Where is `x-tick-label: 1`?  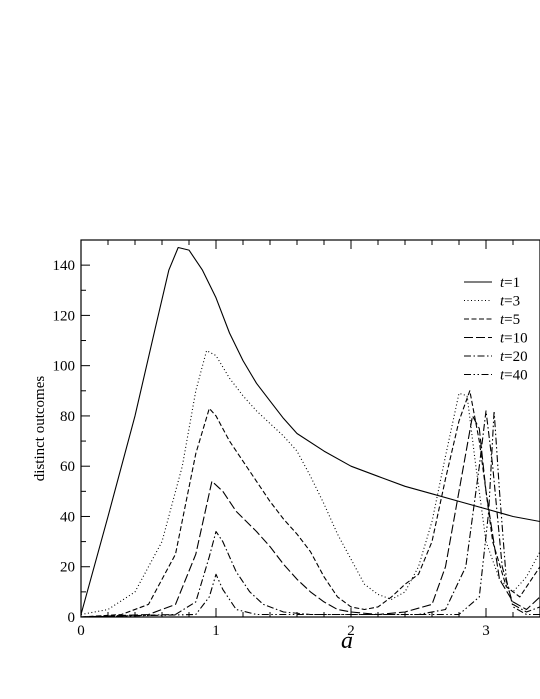
x-tick-label: 1 is located at coordinates (216, 631).